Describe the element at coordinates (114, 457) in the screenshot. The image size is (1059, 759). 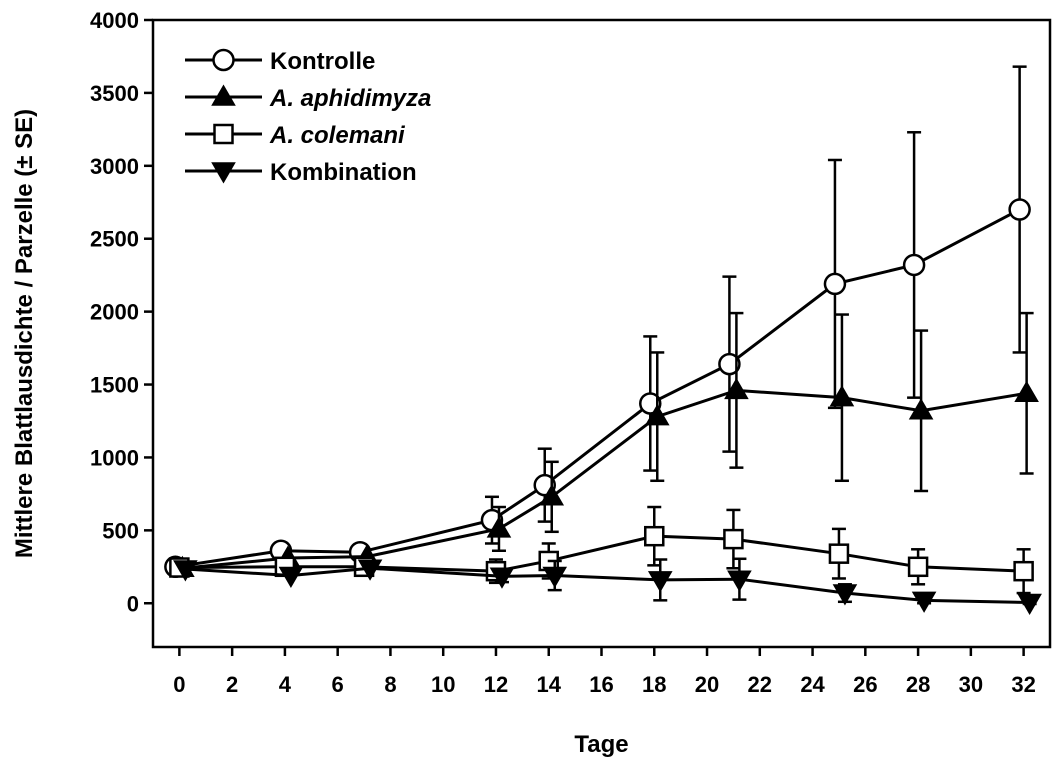
I see `y-tick-label: 1000` at that location.